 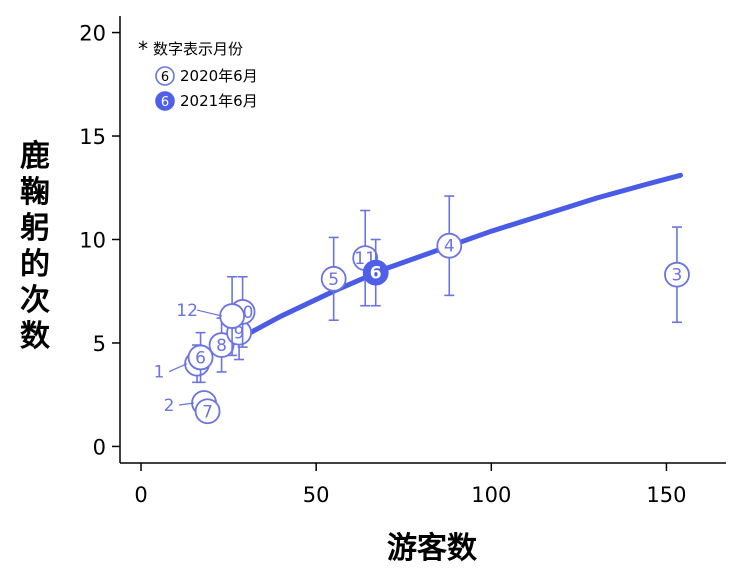 I want to click on legend: * 数字表示月份 6 2020年6月 6 2021年6月, so click(x=198, y=74).